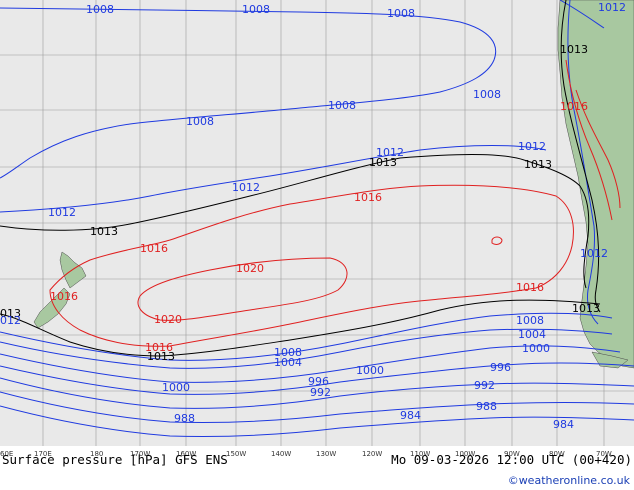 The image size is (634, 490). What do you see at coordinates (140, 454) in the screenshot?
I see `longitude-label: 170W` at bounding box center [140, 454].